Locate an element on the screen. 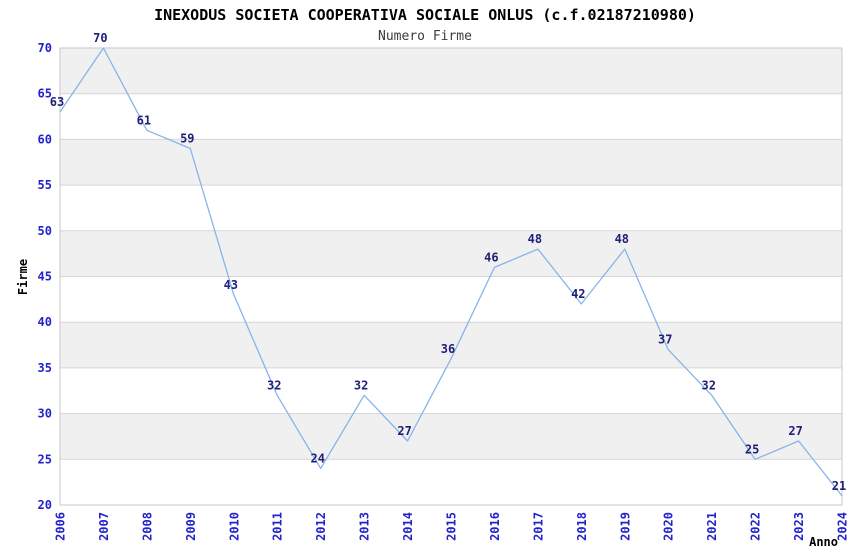 The height and width of the screenshot is (550, 850). y-tick-label: 70 is located at coordinates (45, 48).